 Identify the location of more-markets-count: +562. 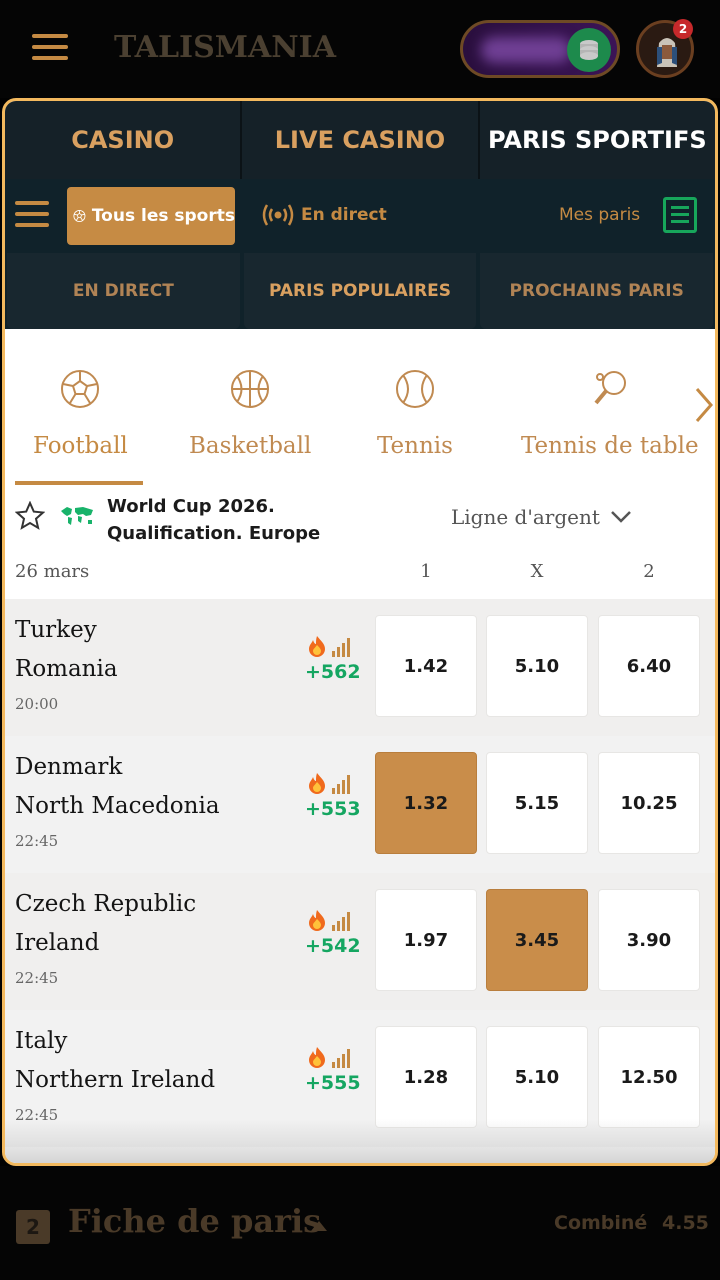
(333, 672).